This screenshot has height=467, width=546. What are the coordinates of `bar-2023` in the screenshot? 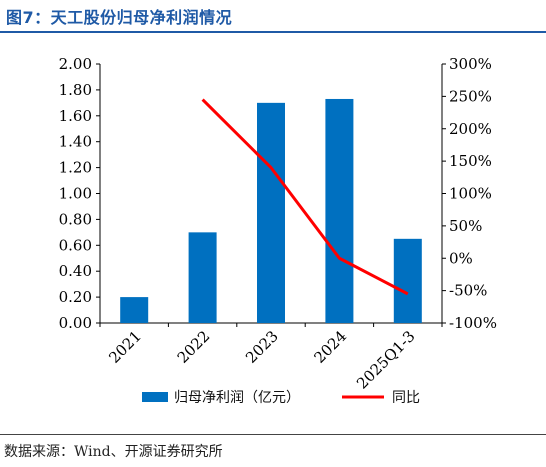 It's located at (271, 212).